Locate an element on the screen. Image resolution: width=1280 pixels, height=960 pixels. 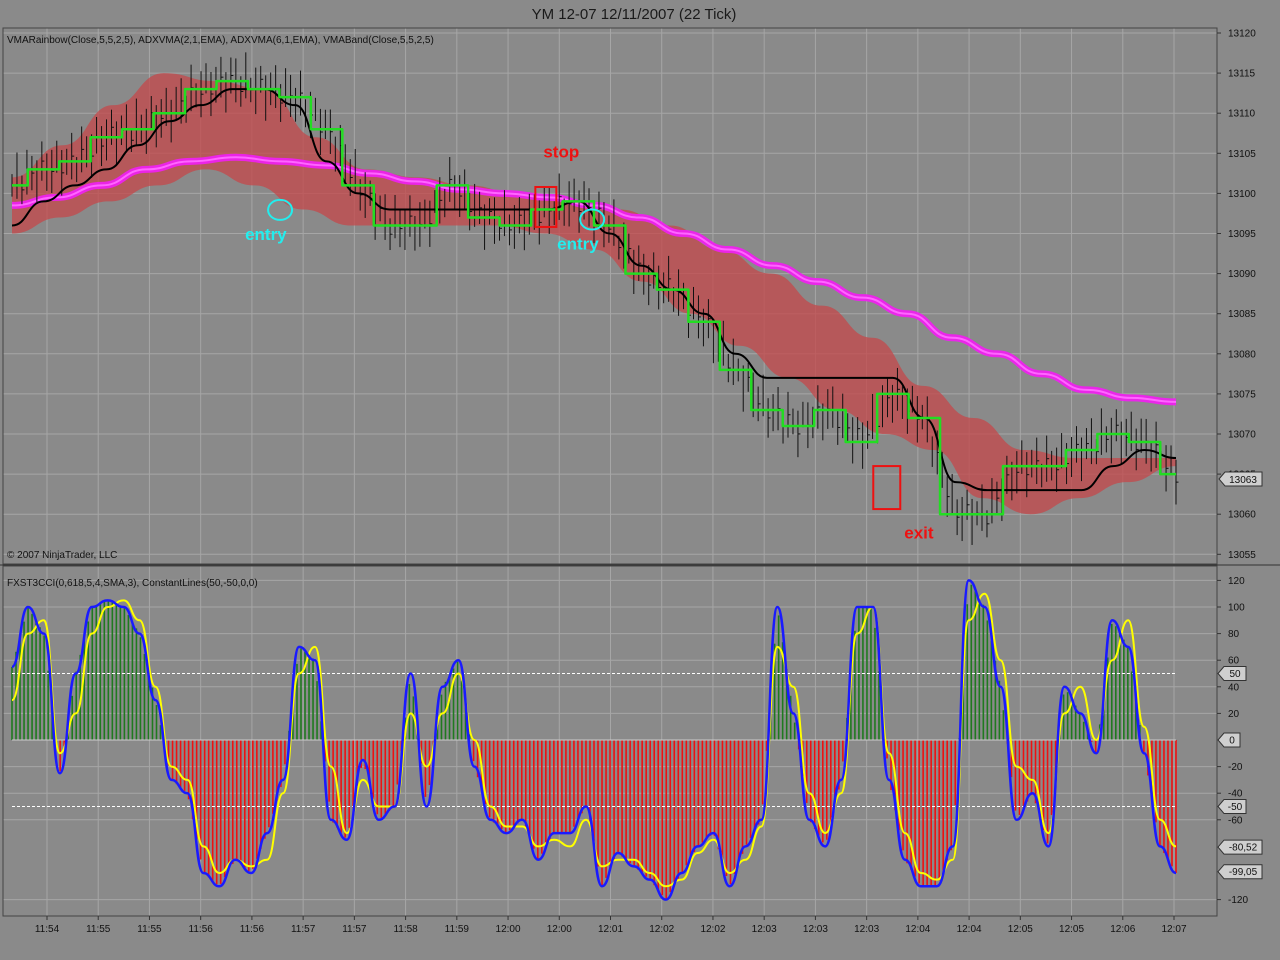
chart-title: YM 12-07 12/11/2007 (22 Tick) is located at coordinates (634, 14).